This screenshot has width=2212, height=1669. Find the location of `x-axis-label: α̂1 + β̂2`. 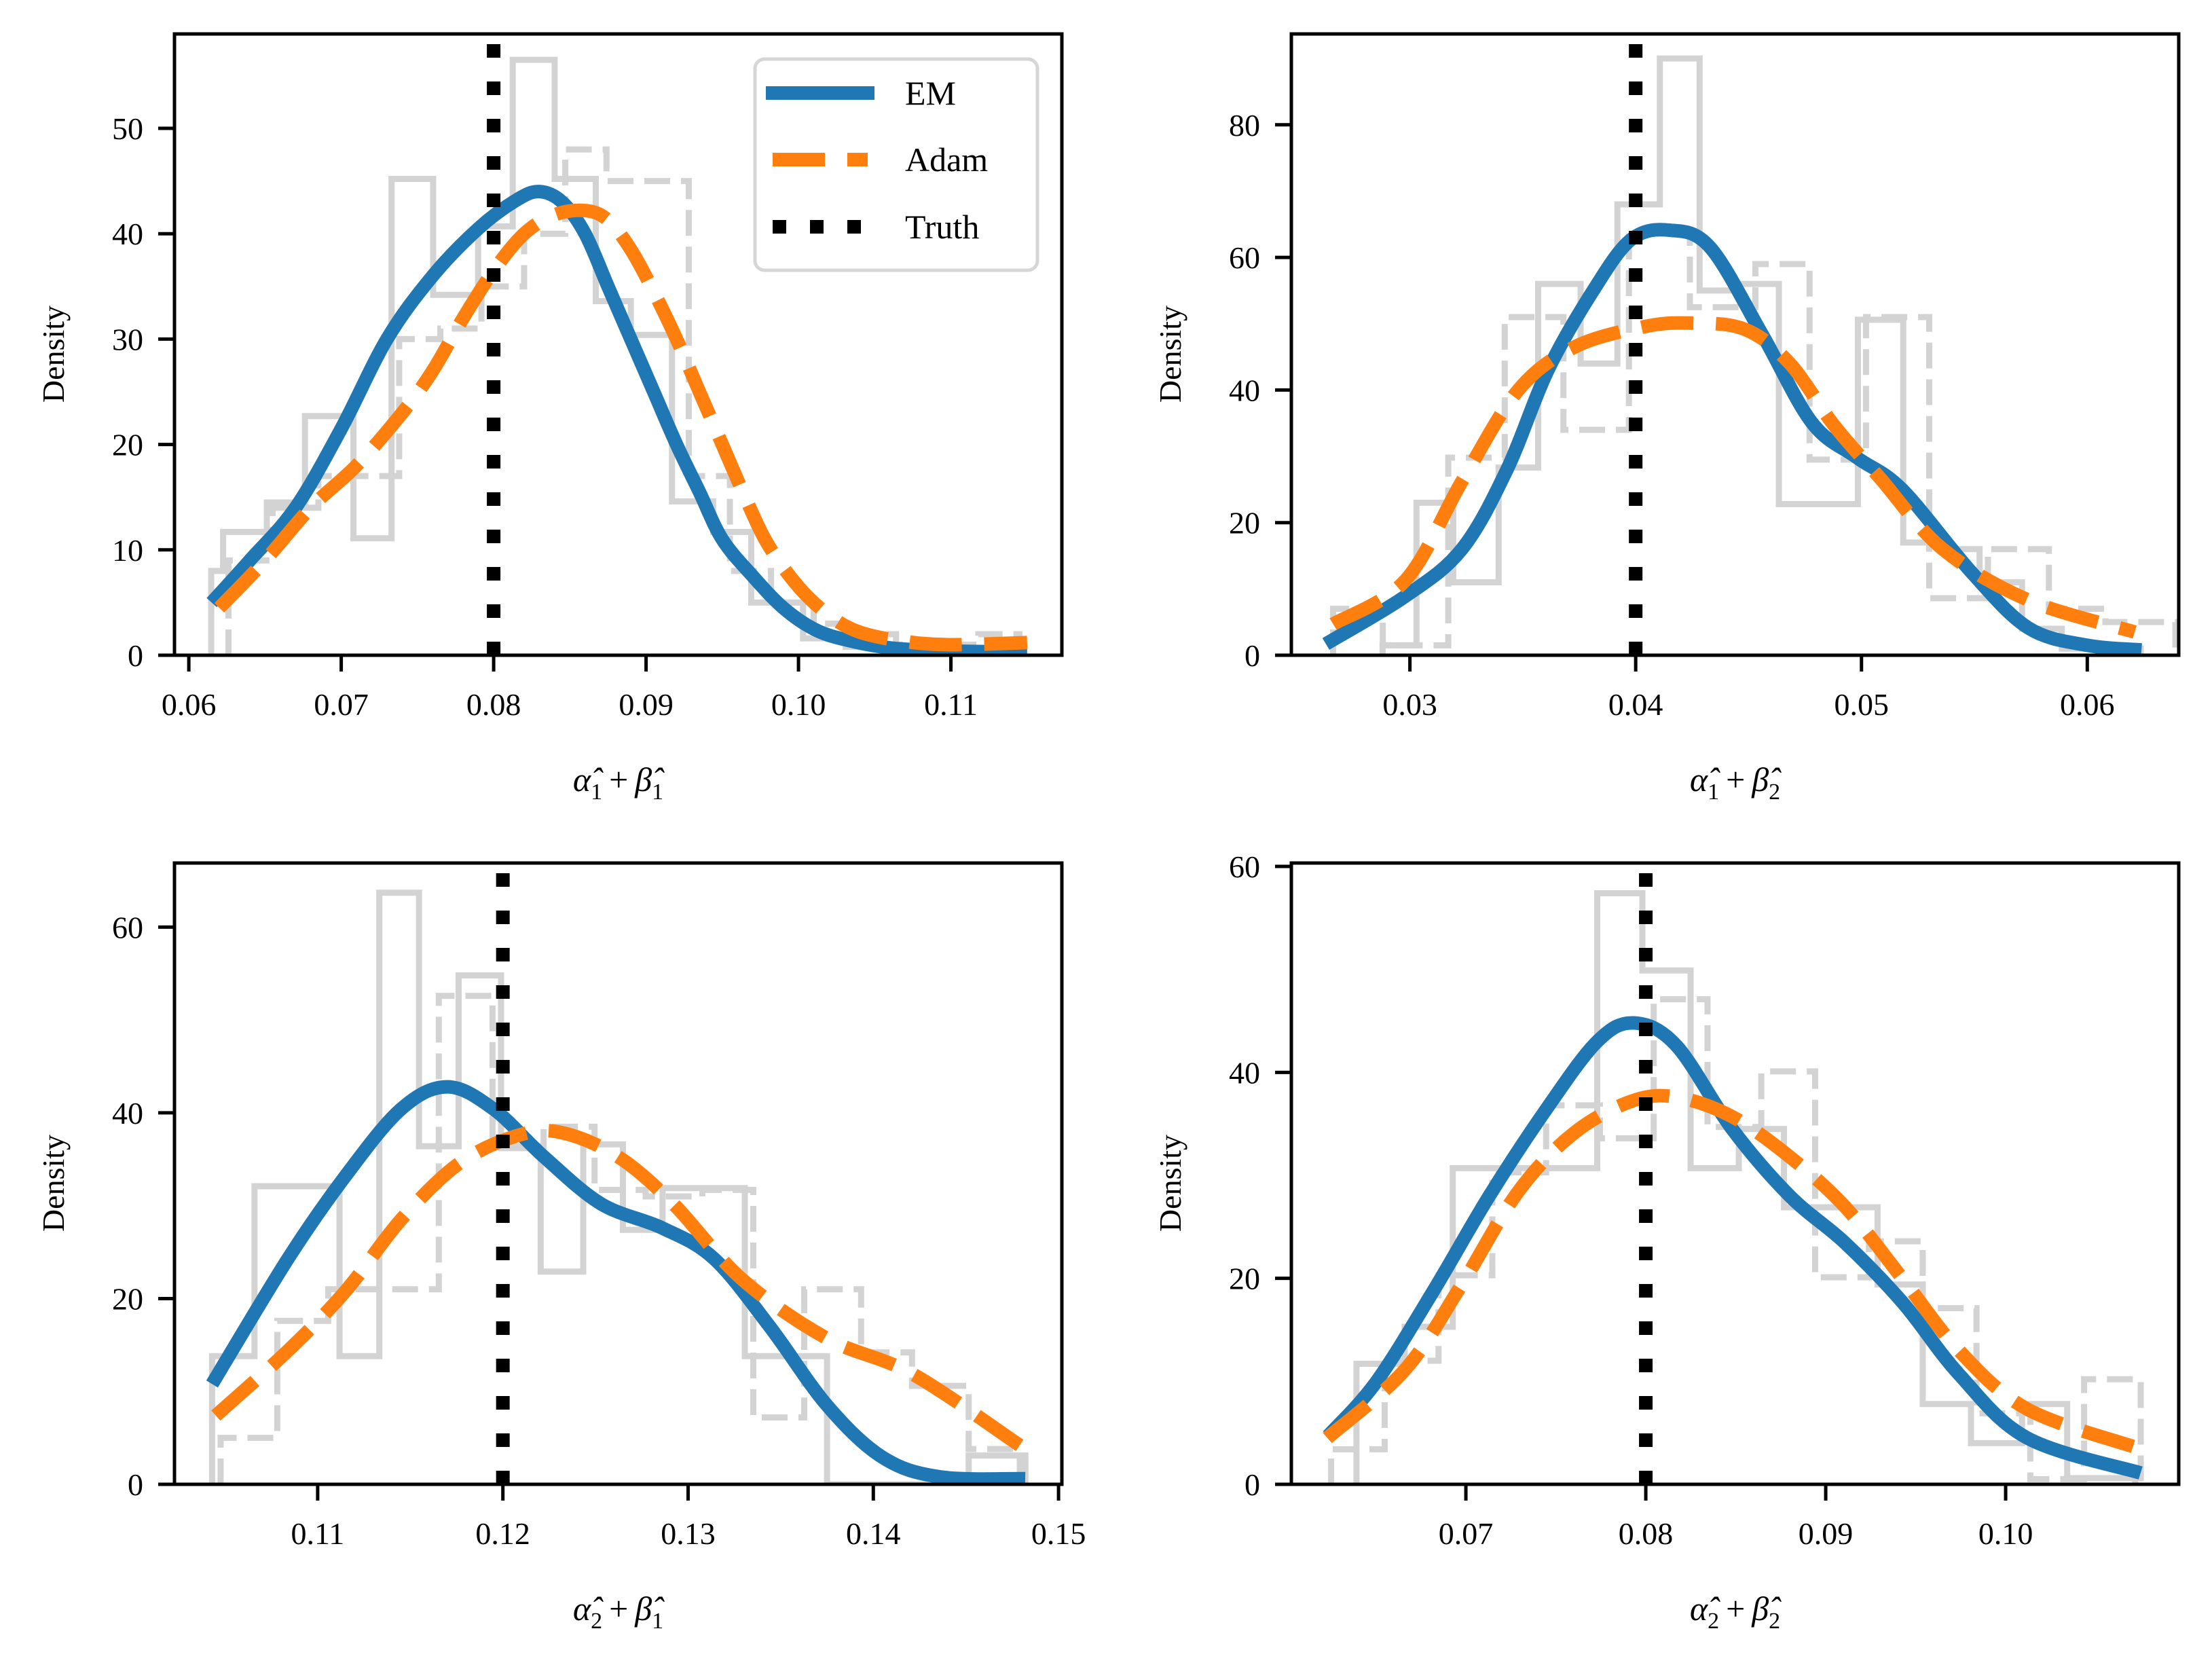

x-axis-label: α̂1 + β̂2 is located at coordinates (1736, 782).